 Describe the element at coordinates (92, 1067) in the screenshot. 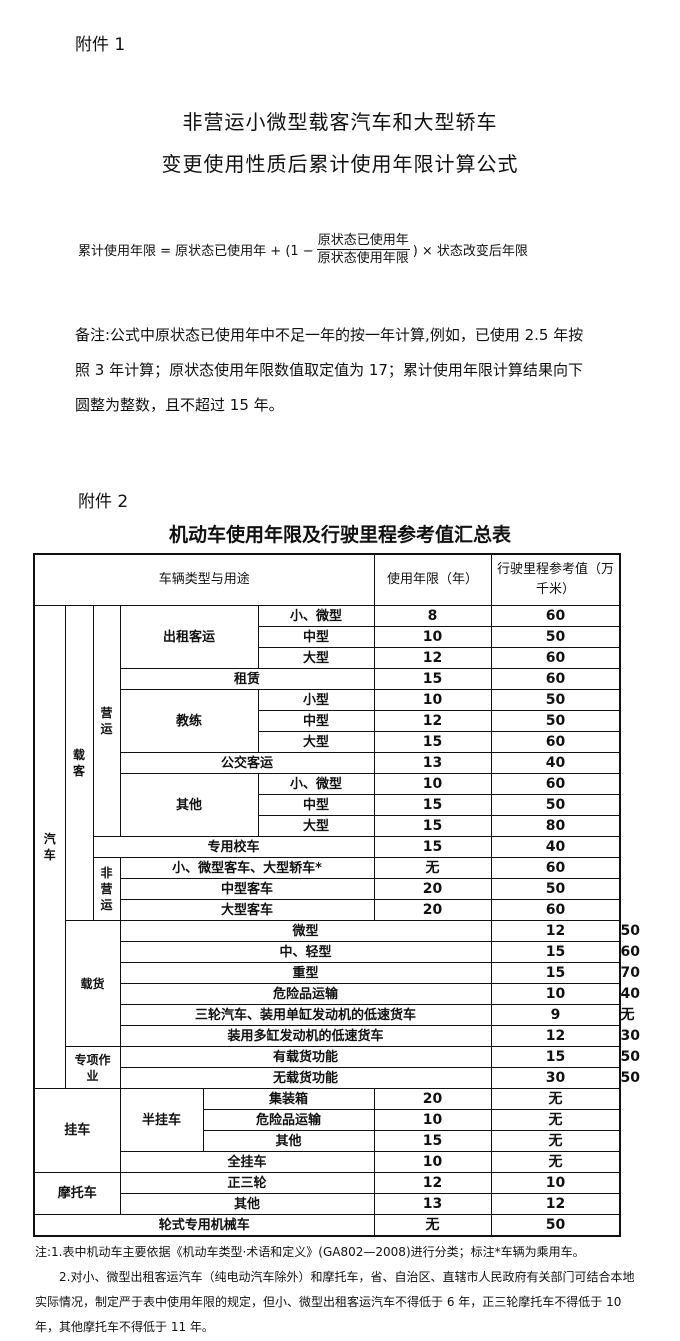

I see `category-cell: 专项作业` at that location.